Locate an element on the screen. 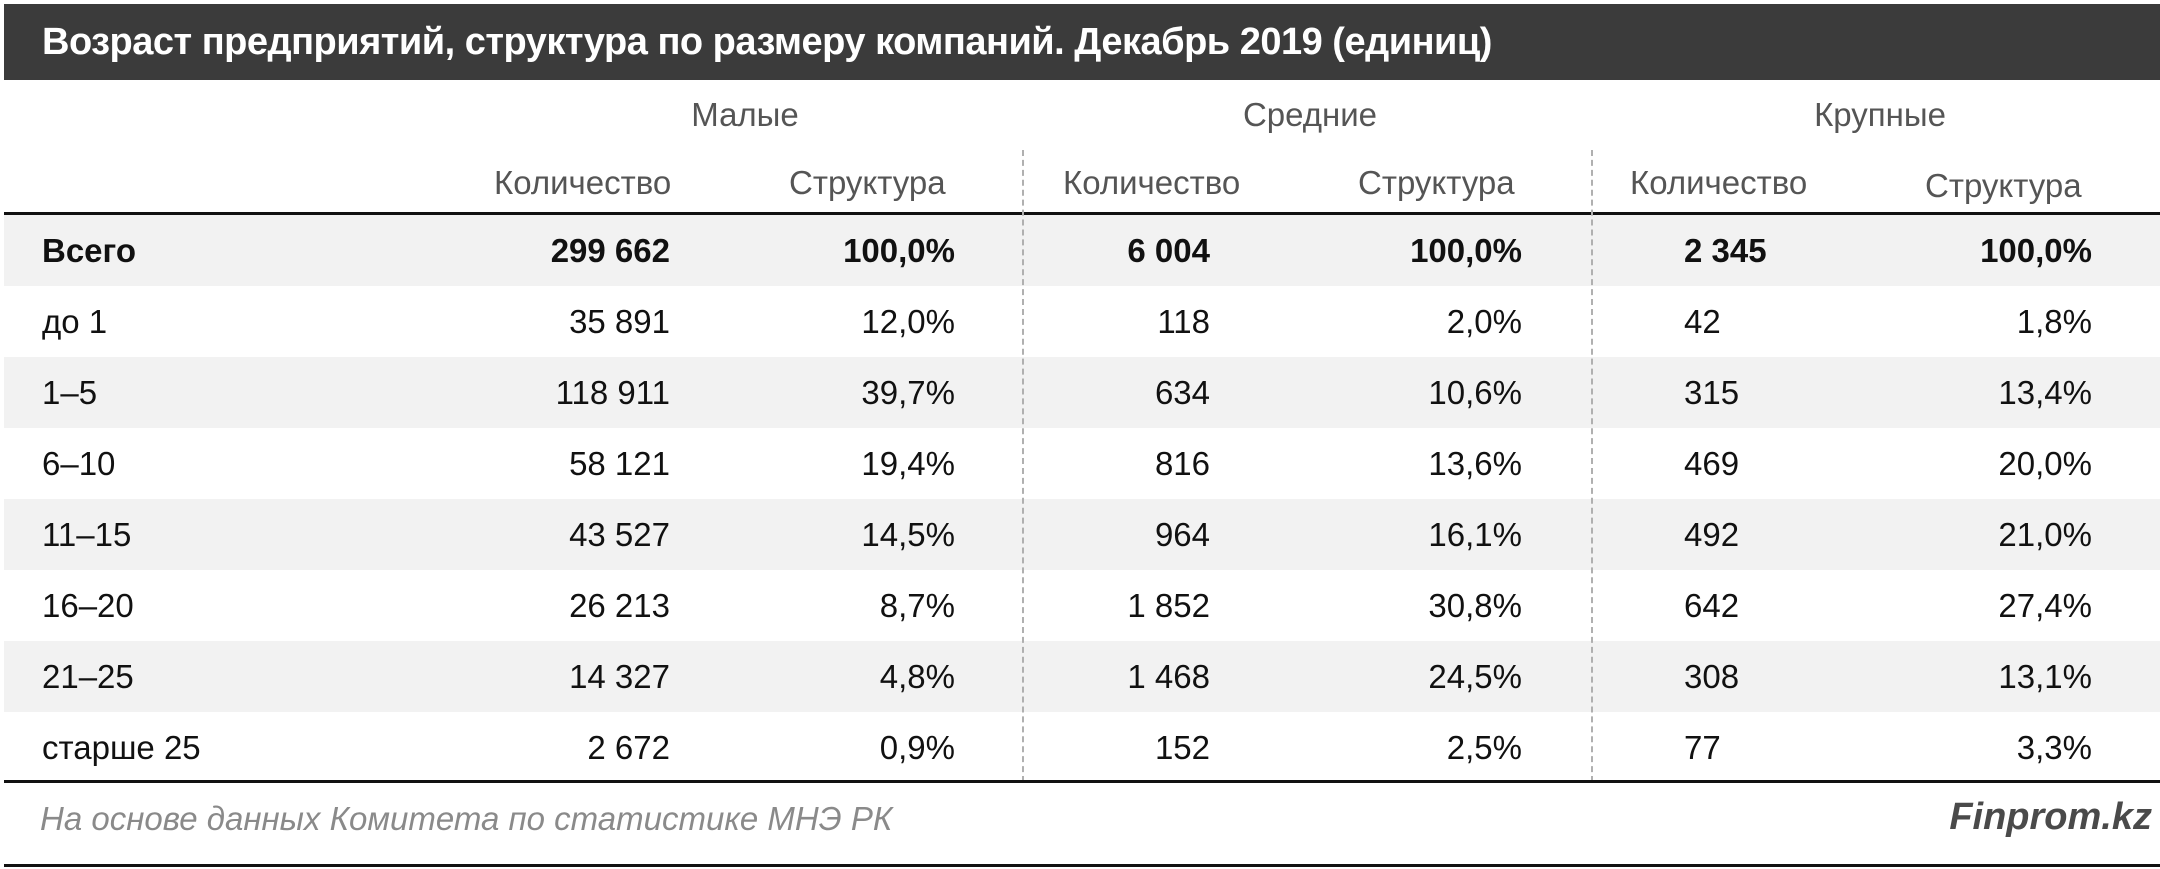  small-share: 39,7% is located at coordinates (908, 392).